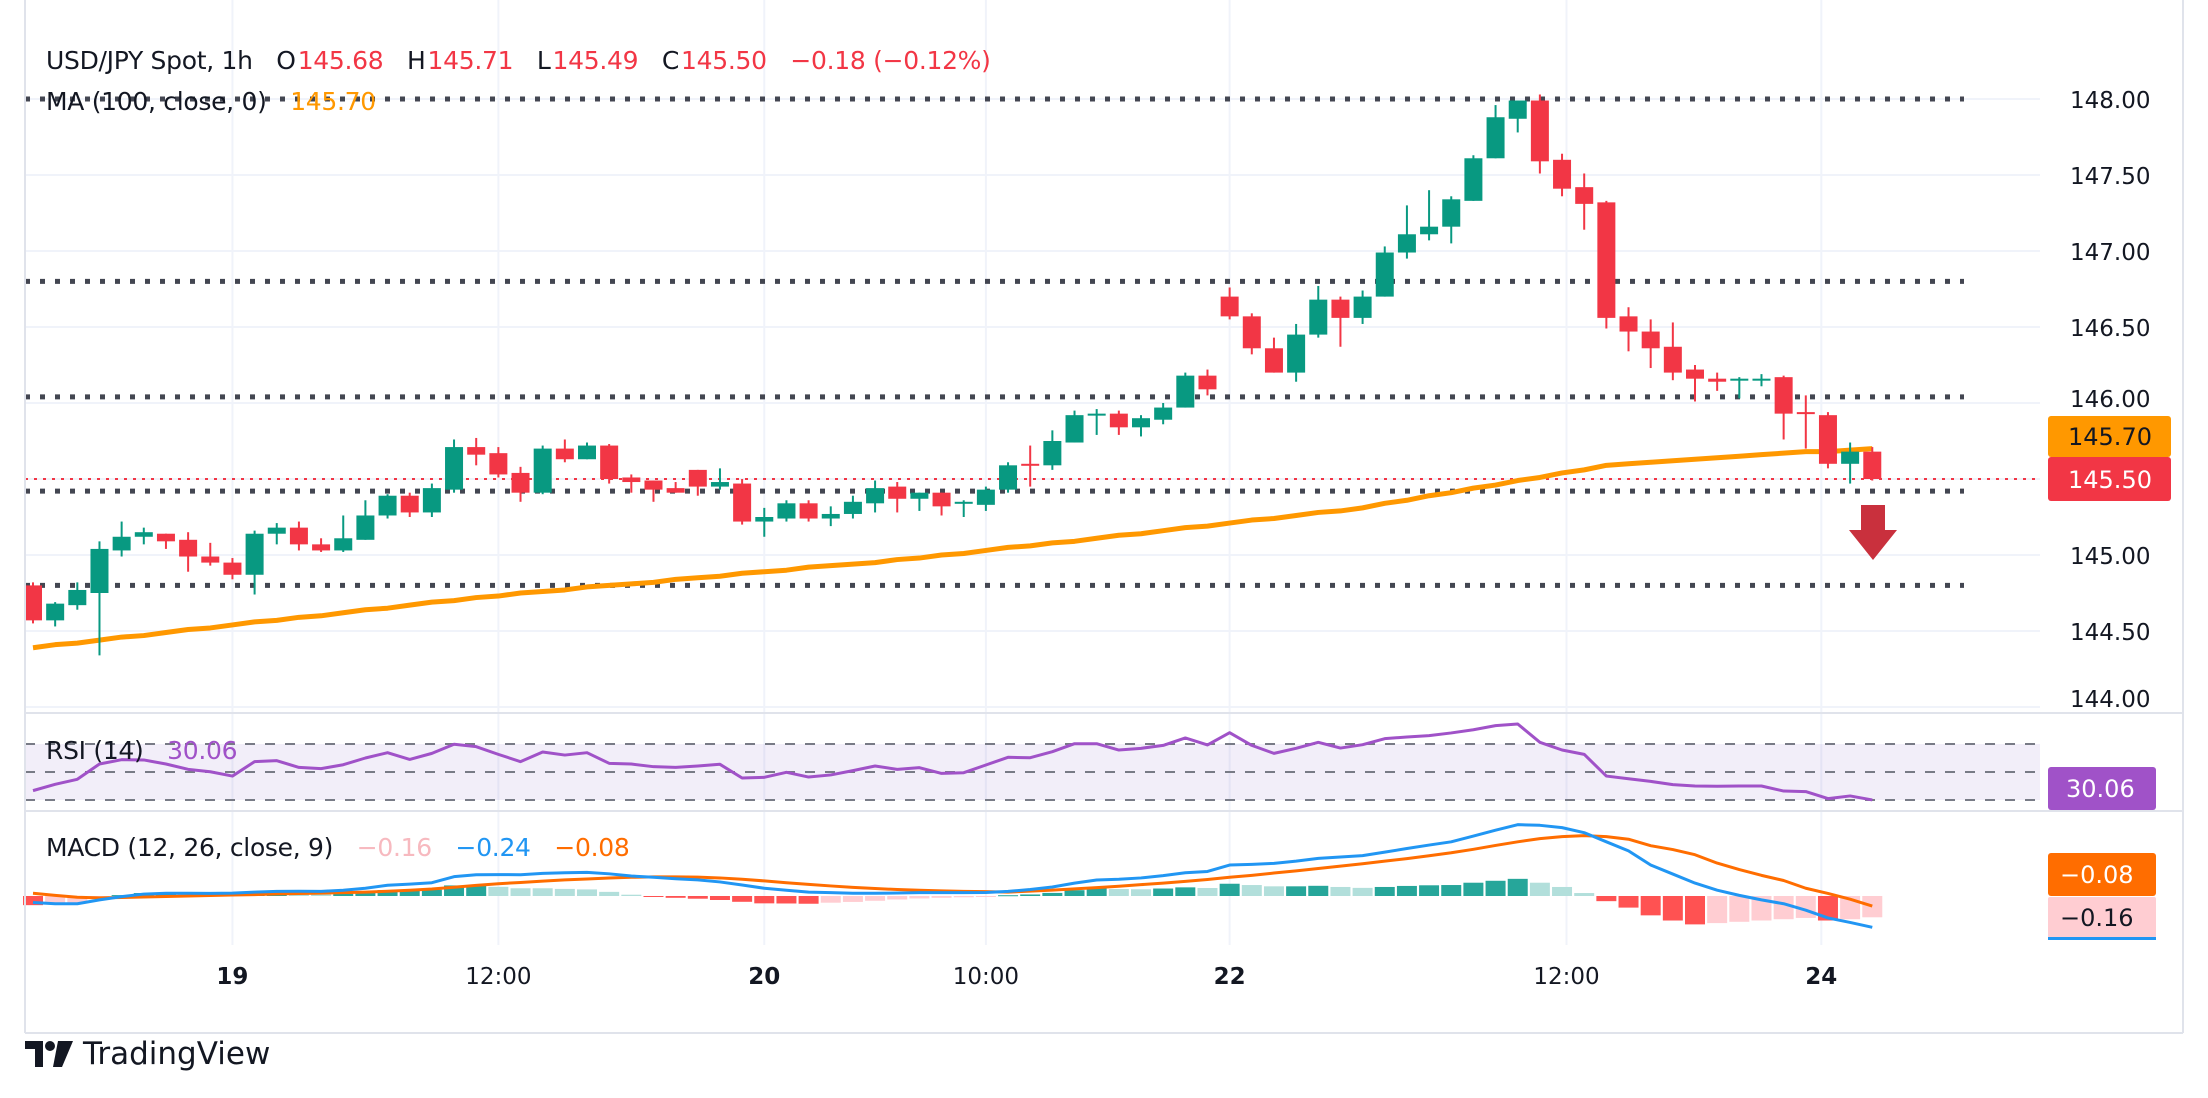 Image resolution: width=2208 pixels, height=1098 pixels. Describe the element at coordinates (2109, 479) in the screenshot. I see `last-price-tag: 145.50` at that location.